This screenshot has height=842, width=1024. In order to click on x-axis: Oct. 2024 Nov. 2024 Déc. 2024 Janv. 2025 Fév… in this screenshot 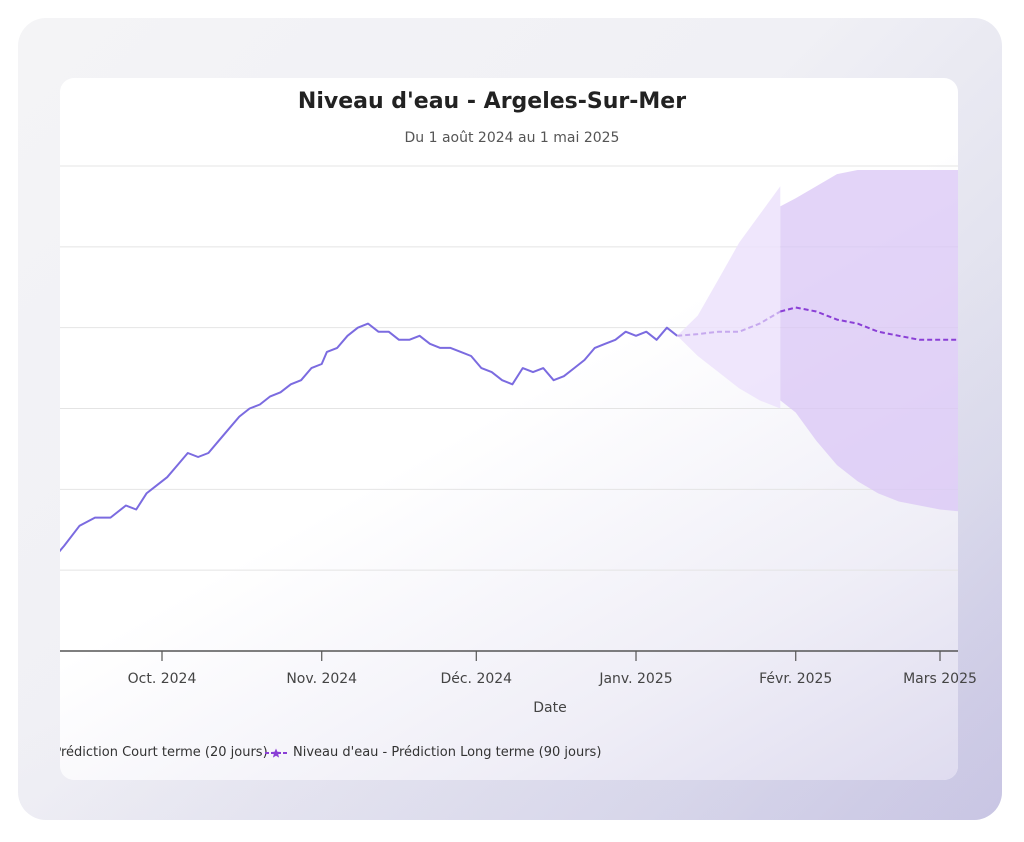, I will do `click(518, 668)`.